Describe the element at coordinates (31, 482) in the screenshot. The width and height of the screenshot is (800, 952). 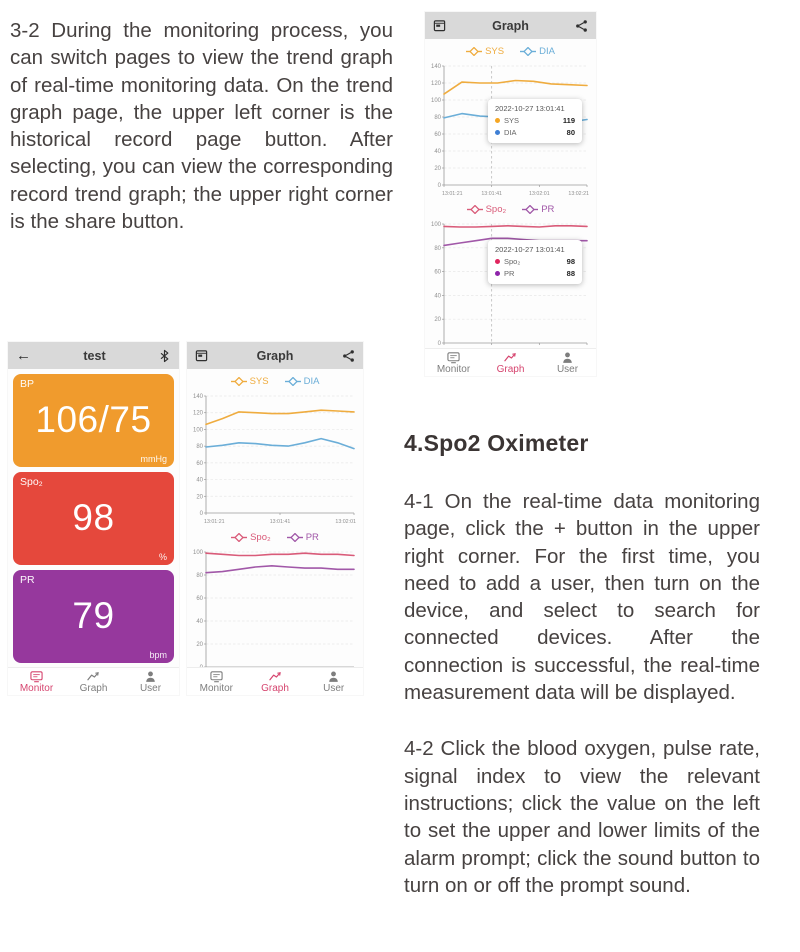
I see `spo2-card-label: Spo₂` at that location.